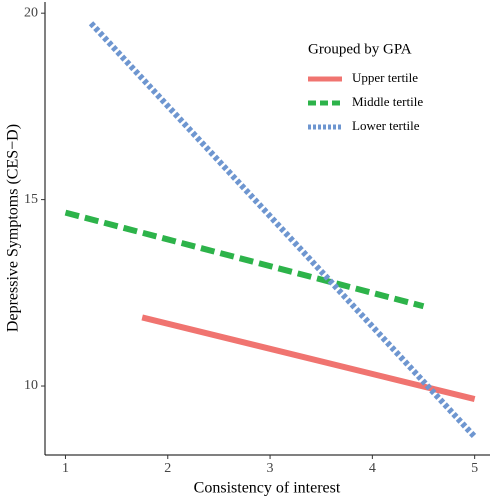  I want to click on x-tick-label: 2, so click(167, 468).